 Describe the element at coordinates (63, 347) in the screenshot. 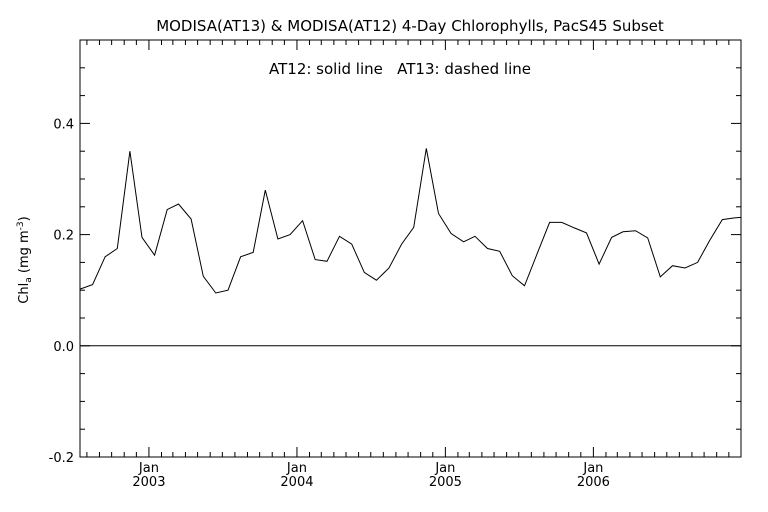

I see `y-tick-label: 0.0` at that location.